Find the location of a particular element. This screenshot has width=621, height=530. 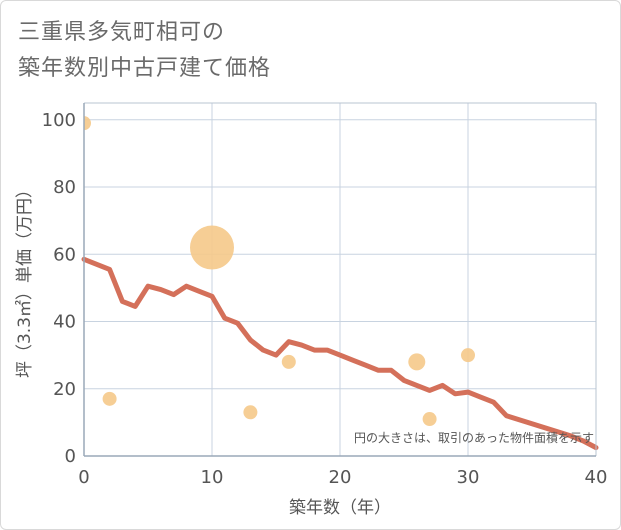

x-tick-label: 0 is located at coordinates (83, 477).